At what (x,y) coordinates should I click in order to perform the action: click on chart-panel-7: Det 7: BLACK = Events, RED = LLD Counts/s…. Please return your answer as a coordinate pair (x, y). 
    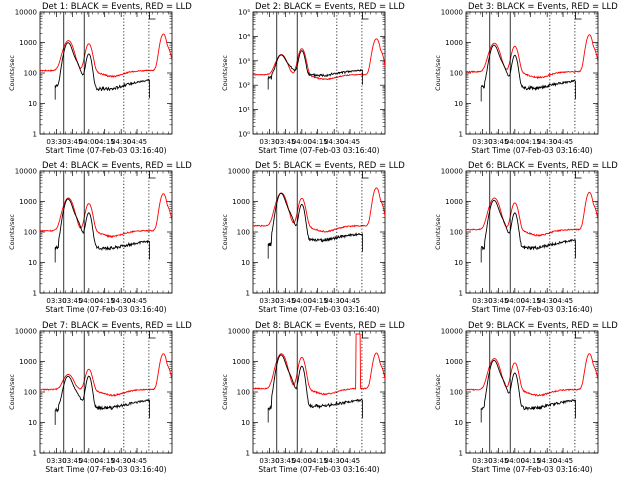
    Looking at the image, I should click on (100, 397).